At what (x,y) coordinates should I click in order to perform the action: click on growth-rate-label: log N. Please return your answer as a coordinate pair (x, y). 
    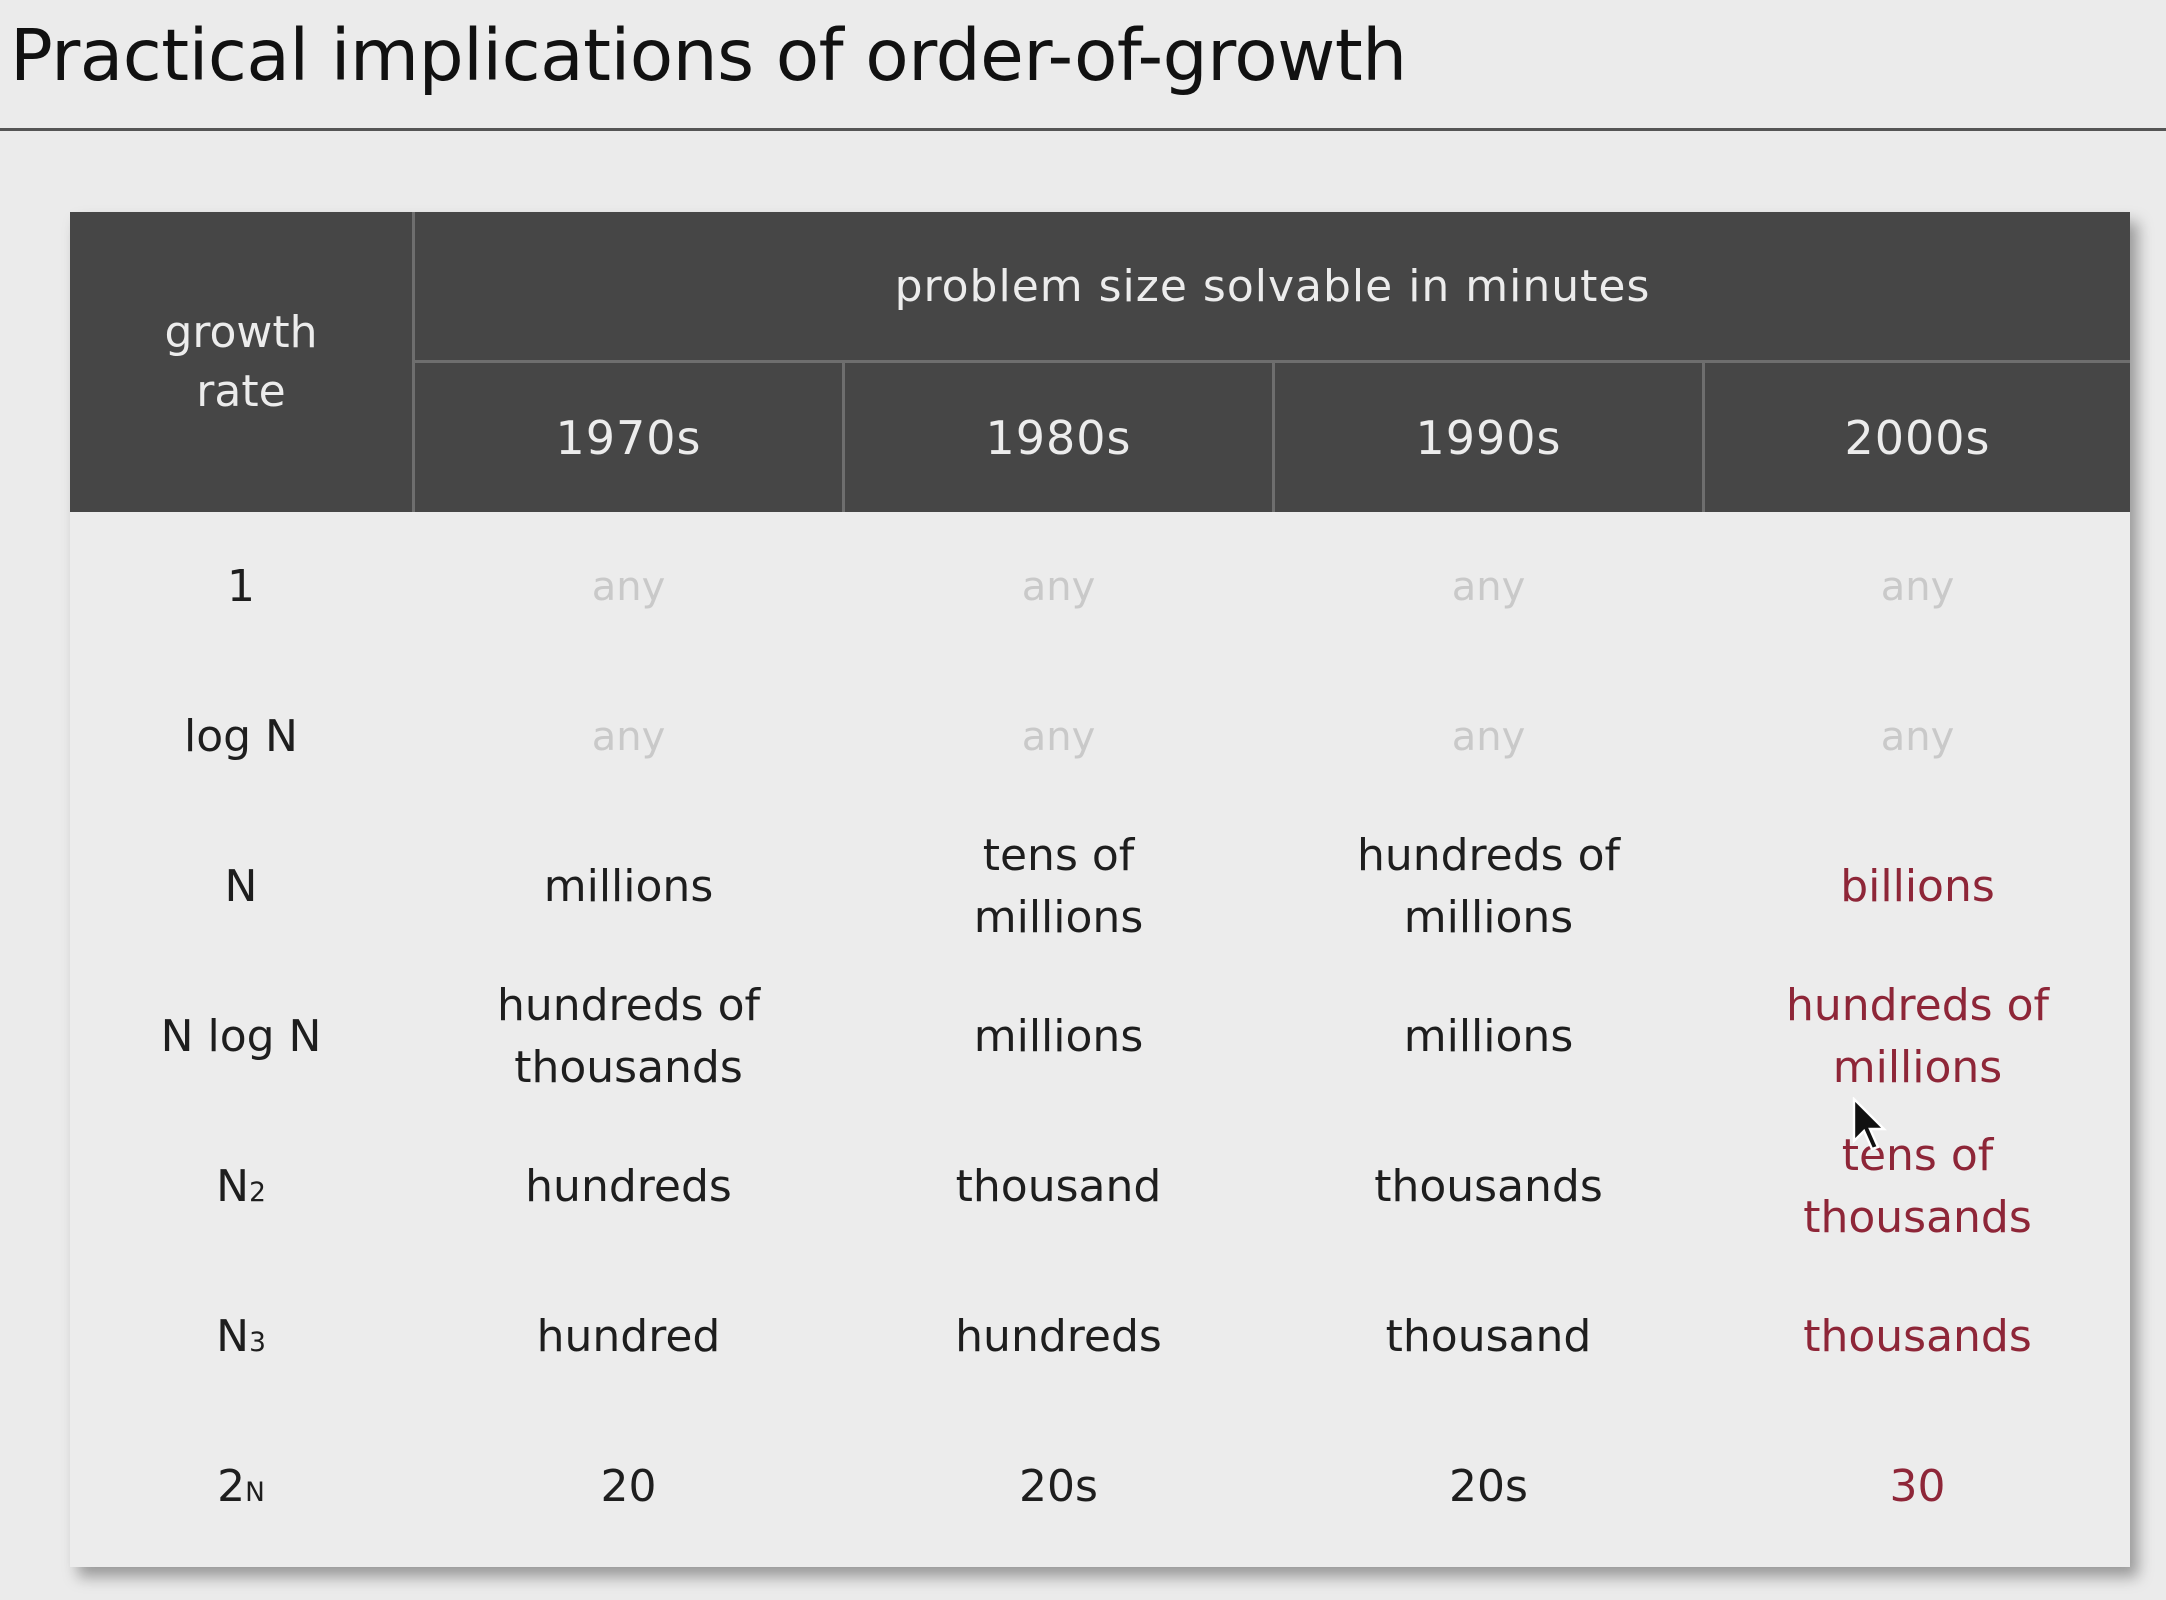
    Looking at the image, I should click on (241, 736).